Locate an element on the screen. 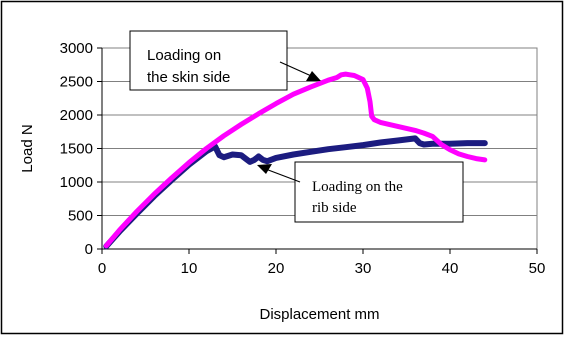 The height and width of the screenshot is (340, 564). y-tick-label: 2000 is located at coordinates (76, 115).